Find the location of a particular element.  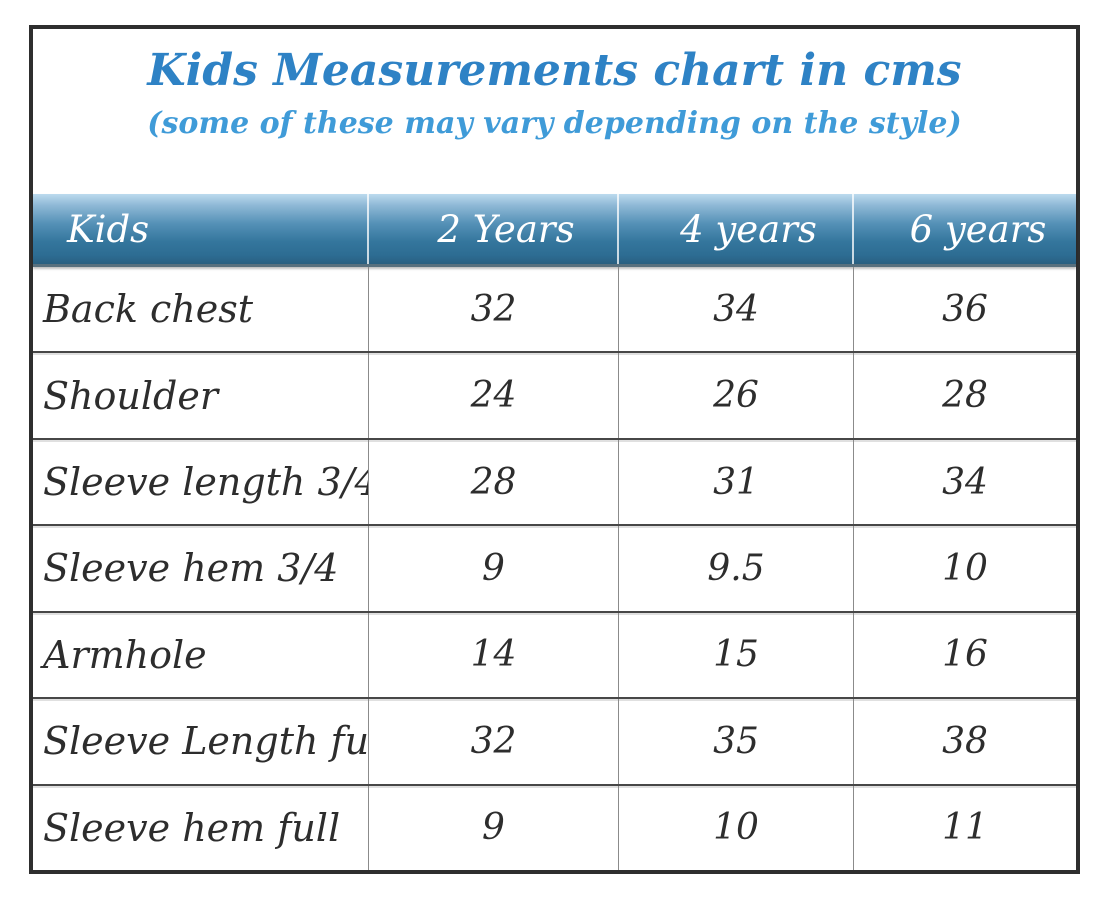

table-row: Armhole 14 15 16 is located at coordinates (554, 654).